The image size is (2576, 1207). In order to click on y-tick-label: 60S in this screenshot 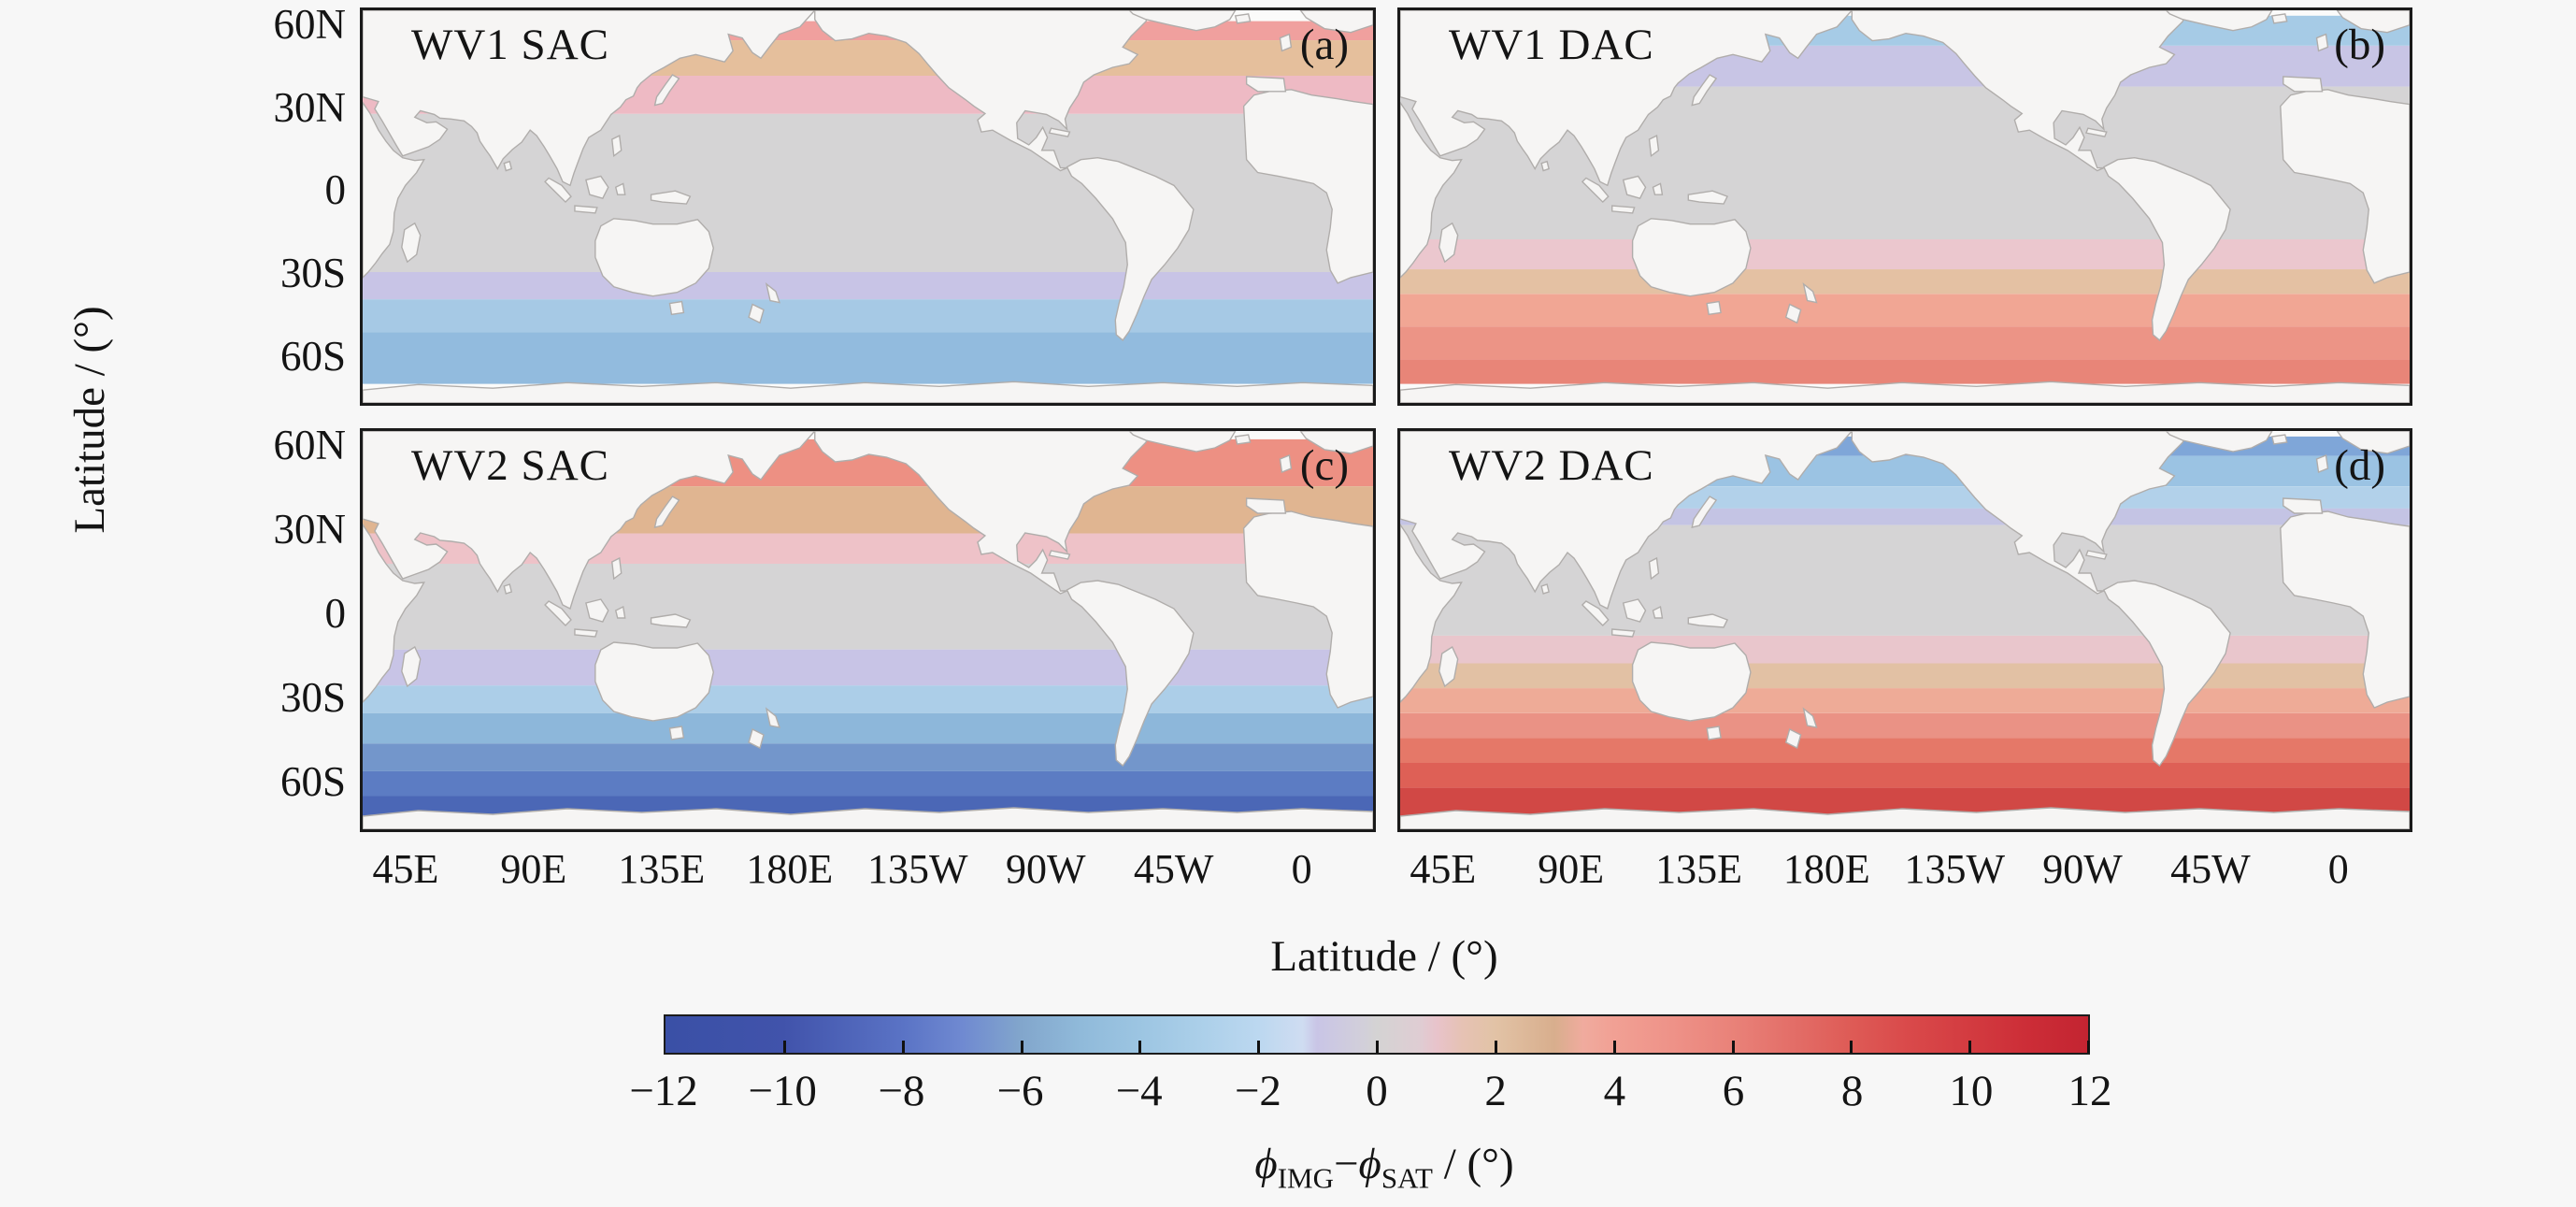, I will do `click(312, 781)`.